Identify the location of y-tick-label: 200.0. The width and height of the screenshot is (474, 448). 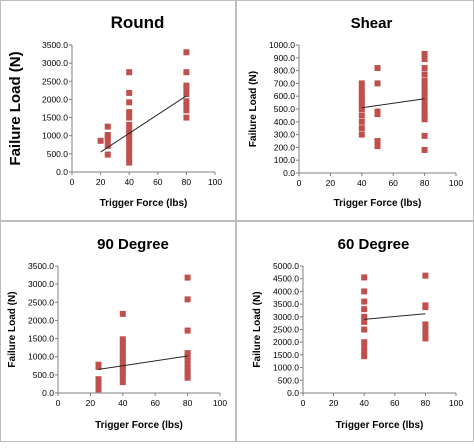
(285, 147).